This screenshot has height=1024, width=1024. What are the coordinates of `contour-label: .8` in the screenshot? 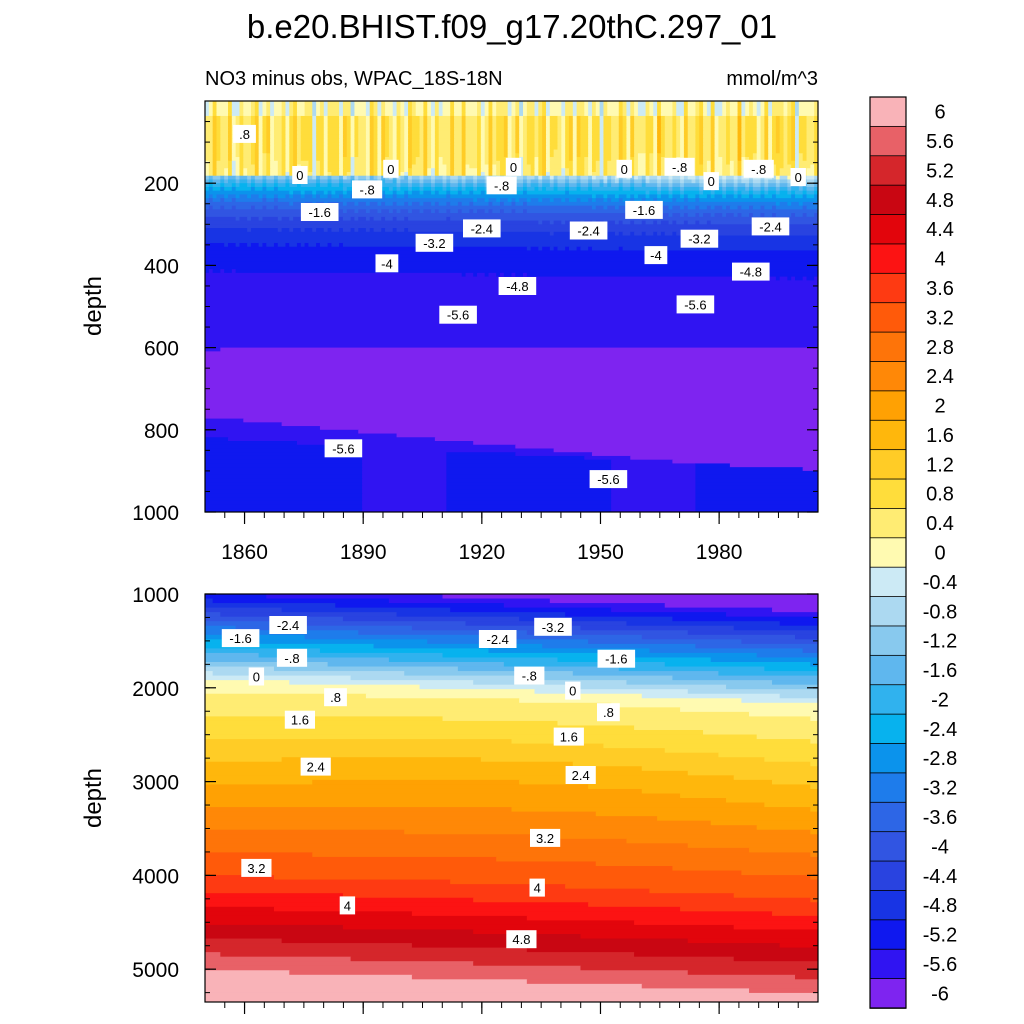 It's located at (608, 712).